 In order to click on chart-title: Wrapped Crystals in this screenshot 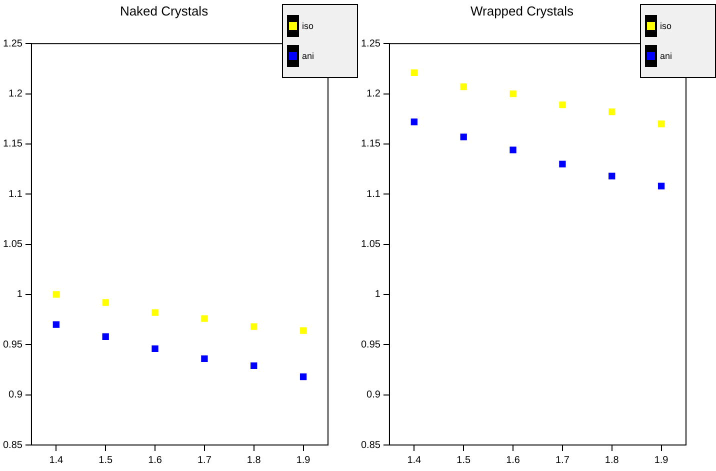, I will do `click(522, 10)`.